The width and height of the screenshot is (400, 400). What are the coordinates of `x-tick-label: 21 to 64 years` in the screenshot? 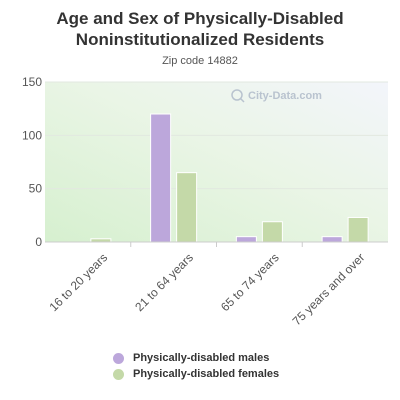 It's located at (164, 282).